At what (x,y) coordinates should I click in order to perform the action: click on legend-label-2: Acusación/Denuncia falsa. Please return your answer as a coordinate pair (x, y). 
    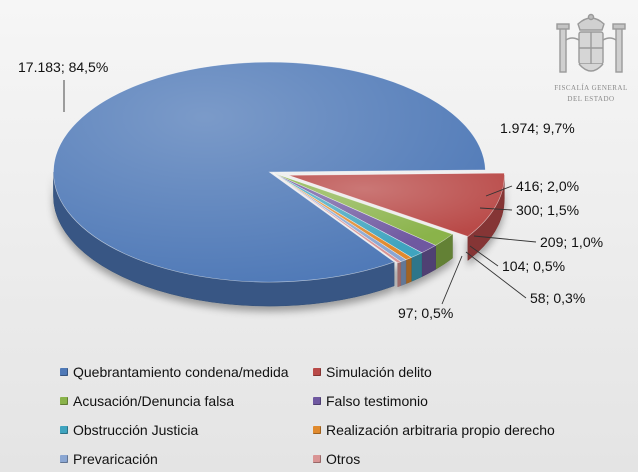
    Looking at the image, I should click on (154, 401).